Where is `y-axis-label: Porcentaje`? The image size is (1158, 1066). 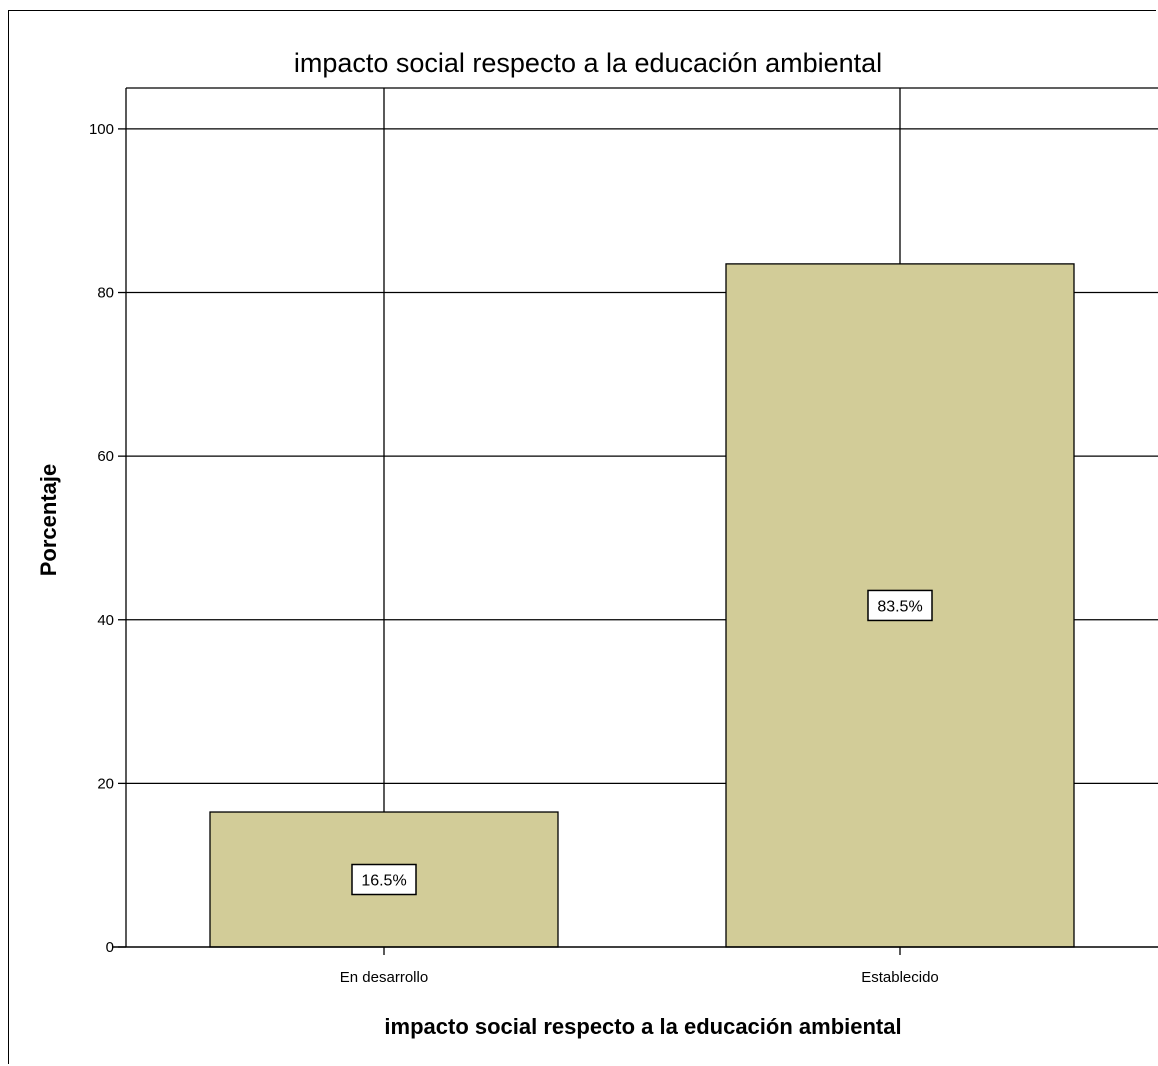 y-axis-label: Porcentaje is located at coordinates (48, 520).